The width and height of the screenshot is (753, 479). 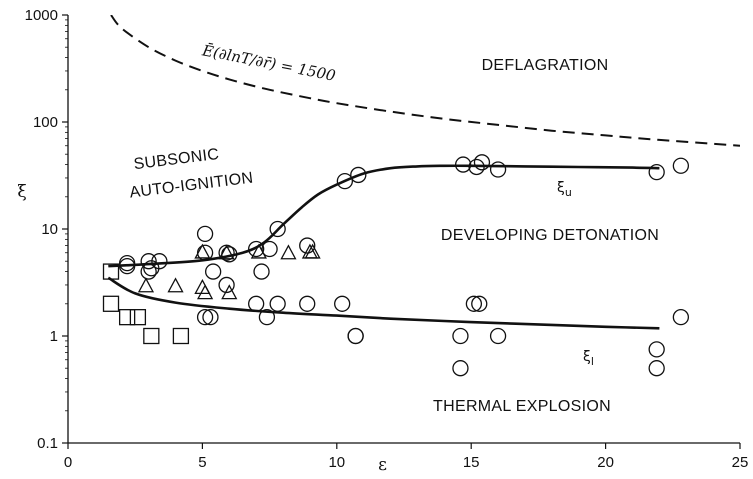 What do you see at coordinates (21, 192) in the screenshot?
I see `y-axis-title: ξ` at bounding box center [21, 192].